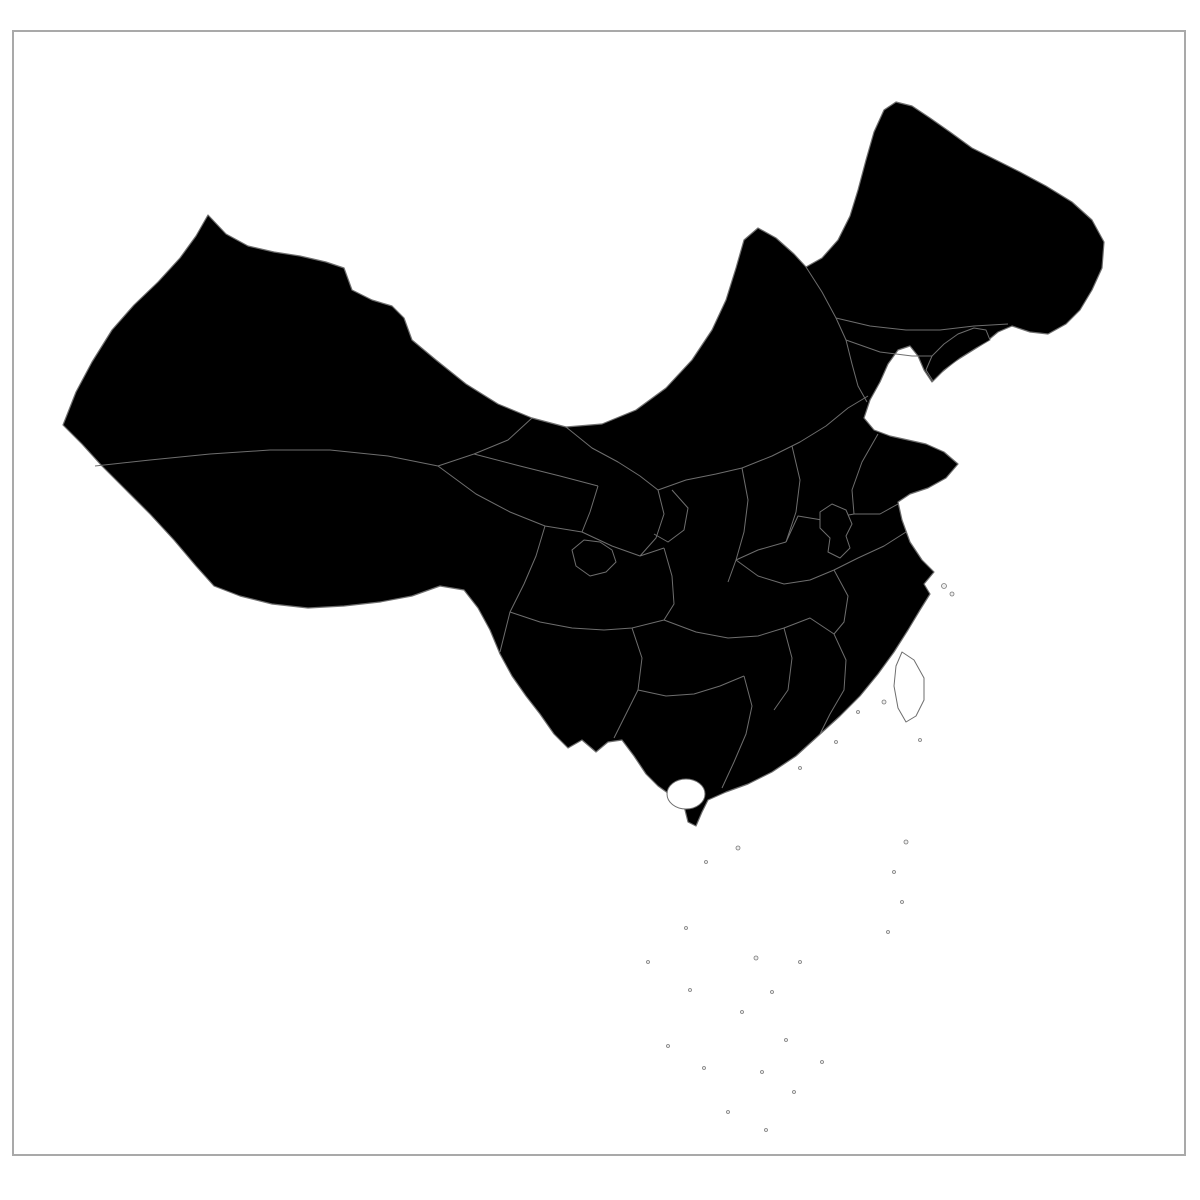 The height and width of the screenshot is (1200, 1200). I want to click on hainan-island, so click(686, 794).